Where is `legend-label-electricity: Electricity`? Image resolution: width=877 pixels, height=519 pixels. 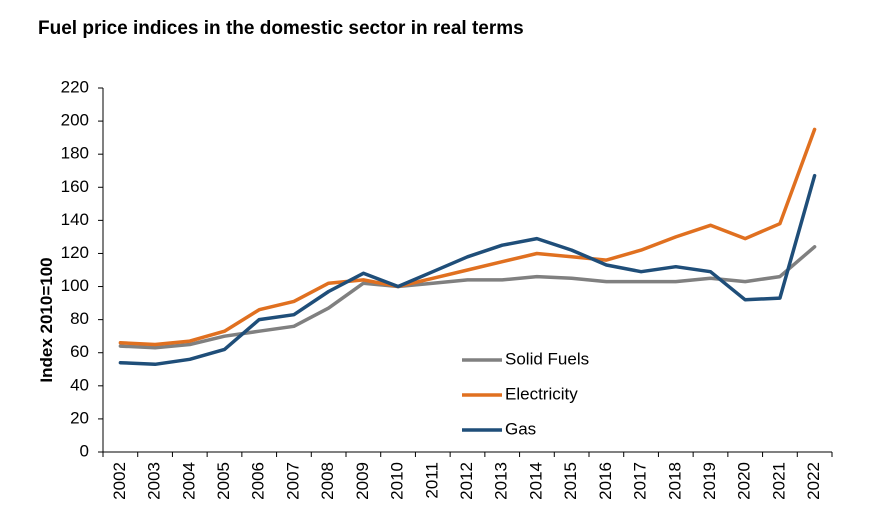
legend-label-electricity: Electricity is located at coordinates (541, 393).